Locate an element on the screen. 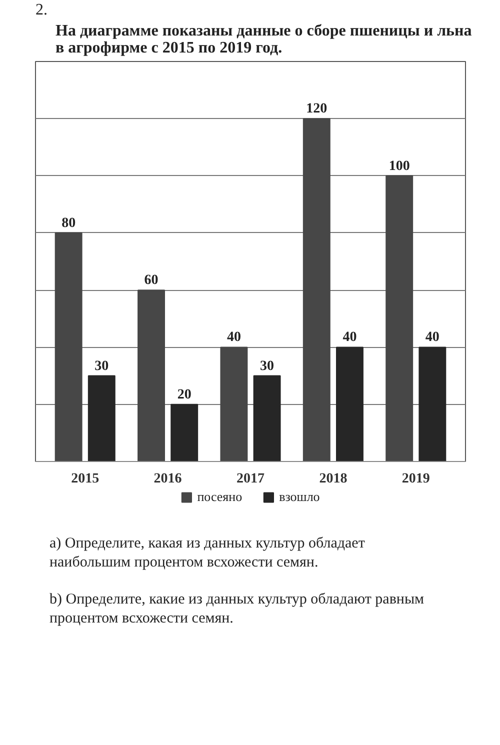  x-tick-label: 2016 is located at coordinates (168, 479).